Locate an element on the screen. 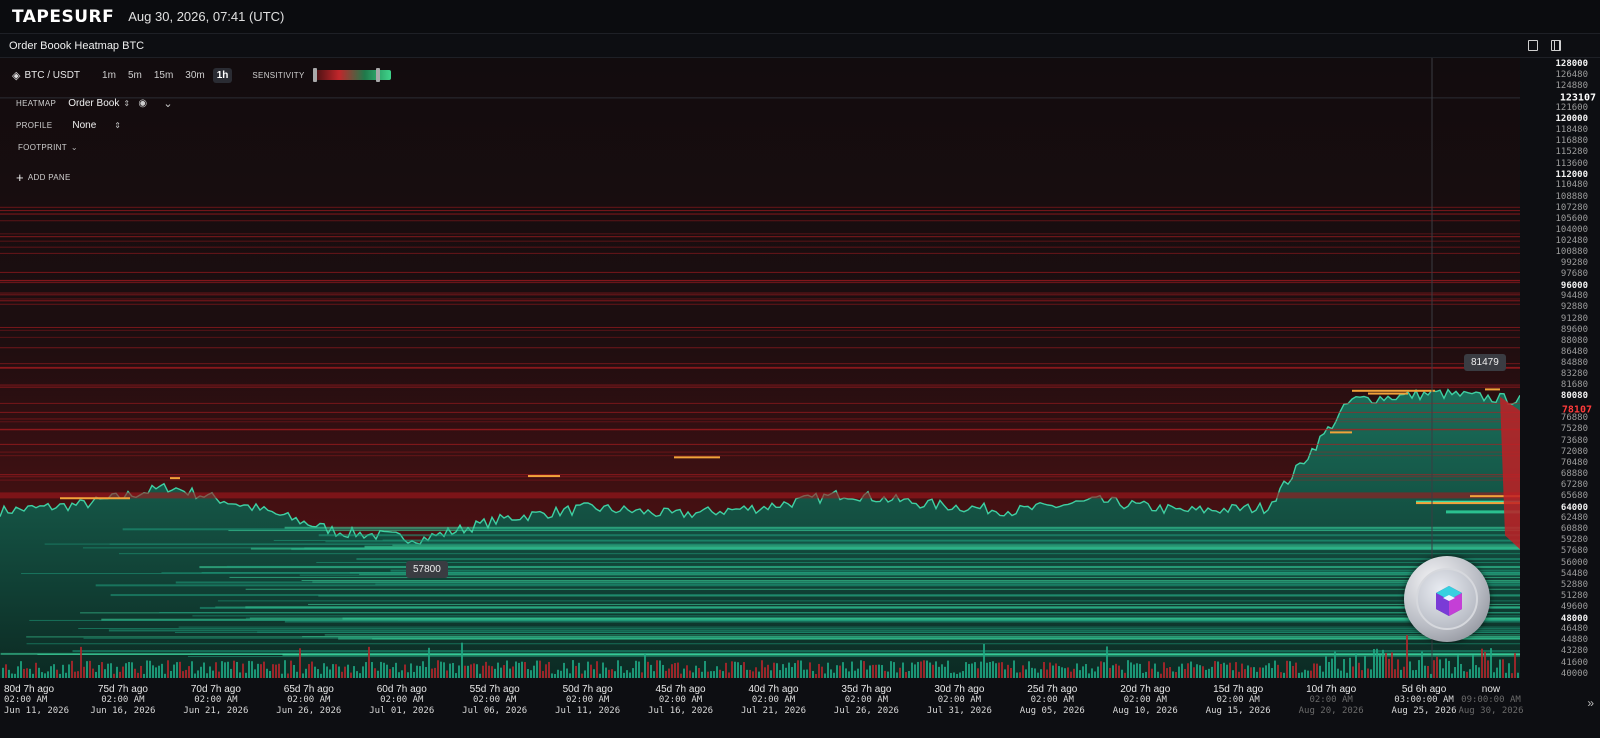 The width and height of the screenshot is (1600, 738). time-tick: 40d 7h ago 02:00 AM Jul 21, 2026 is located at coordinates (773, 700).